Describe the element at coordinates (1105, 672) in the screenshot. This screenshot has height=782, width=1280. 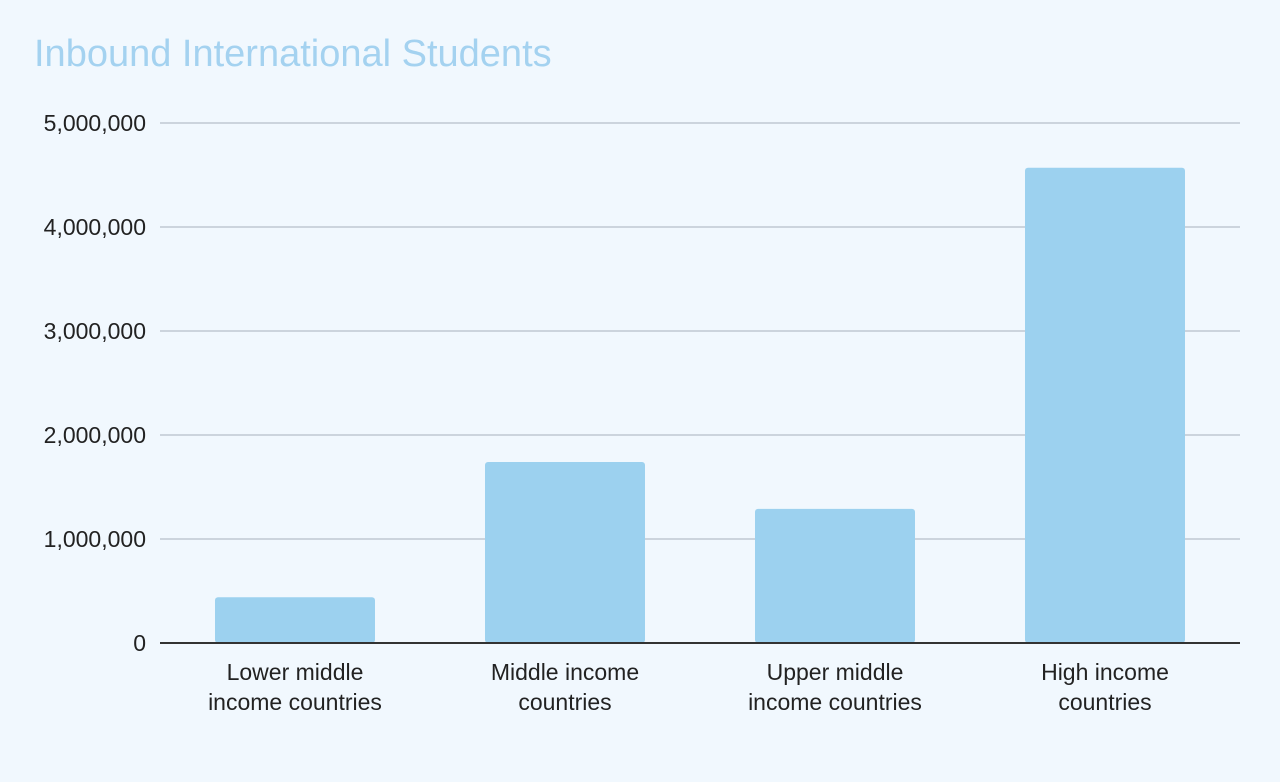
I see `x-category-label-line: High income` at that location.